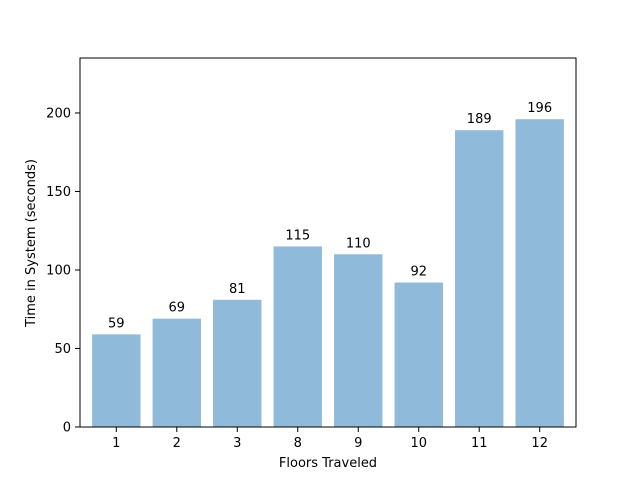 The image size is (640, 484). I want to click on x-tick-label-3: 3, so click(237, 443).